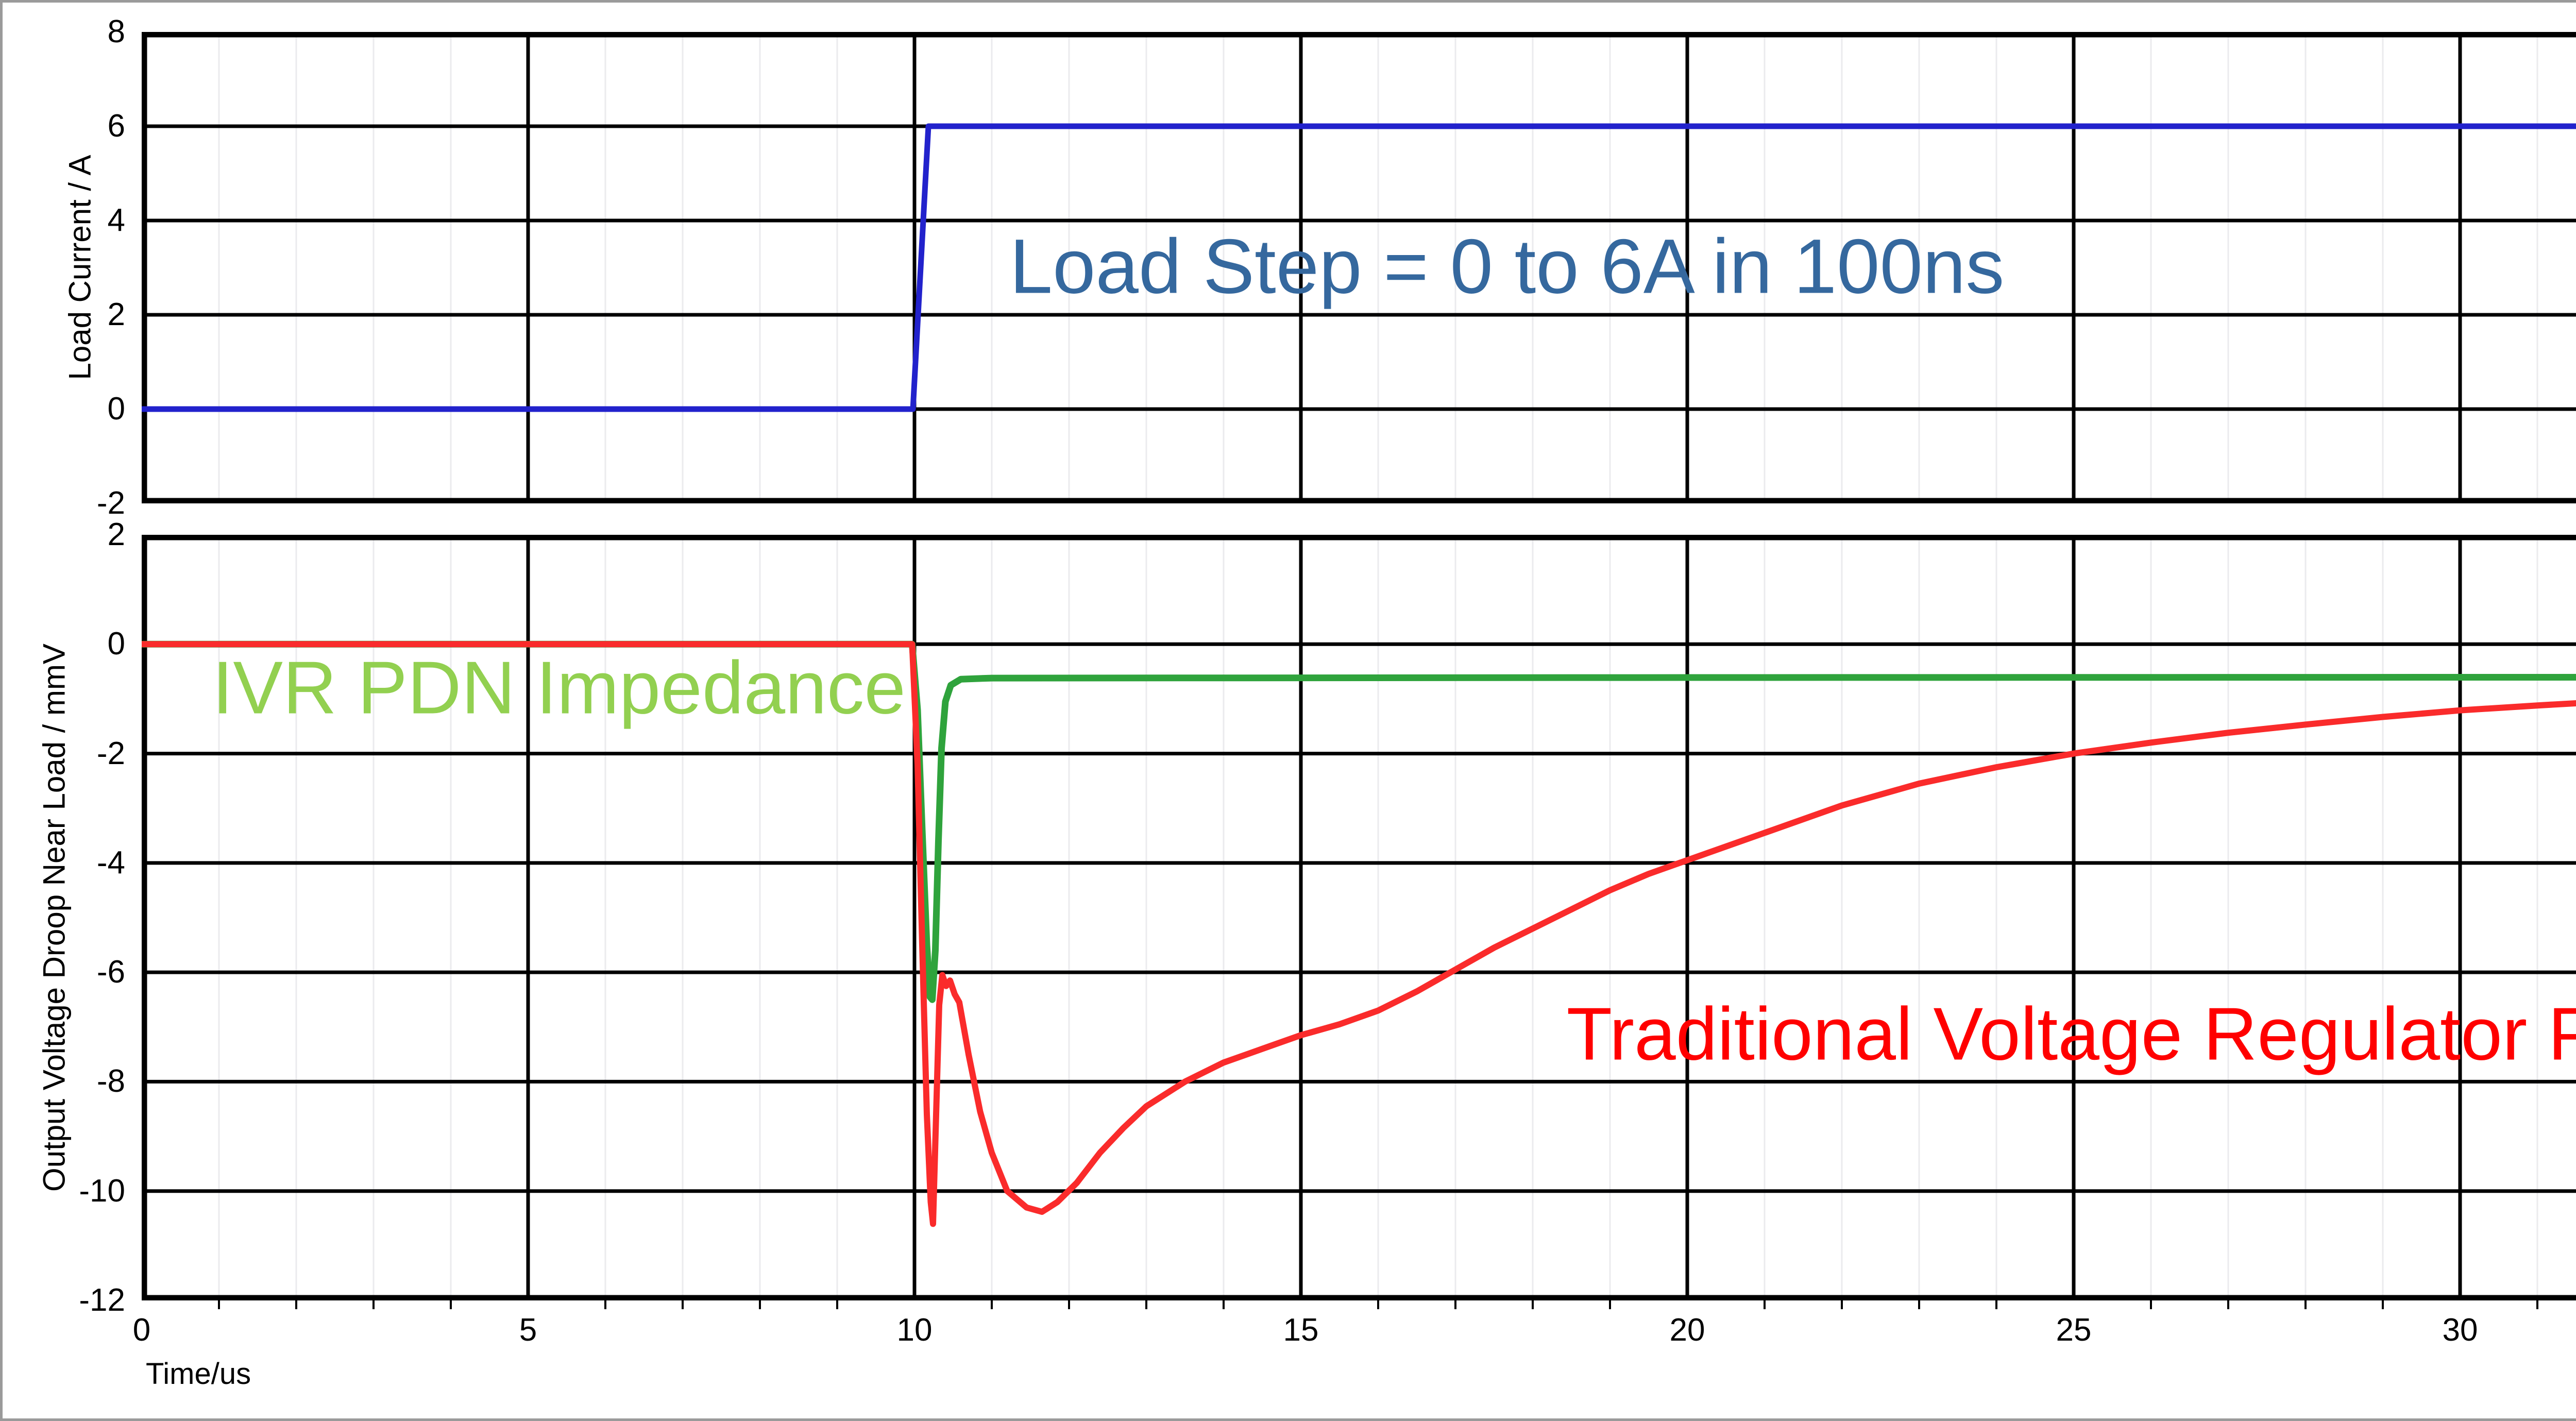 Image resolution: width=2576 pixels, height=1421 pixels. Describe the element at coordinates (2460, 1330) in the screenshot. I see `x-tick-label: 30` at that location.